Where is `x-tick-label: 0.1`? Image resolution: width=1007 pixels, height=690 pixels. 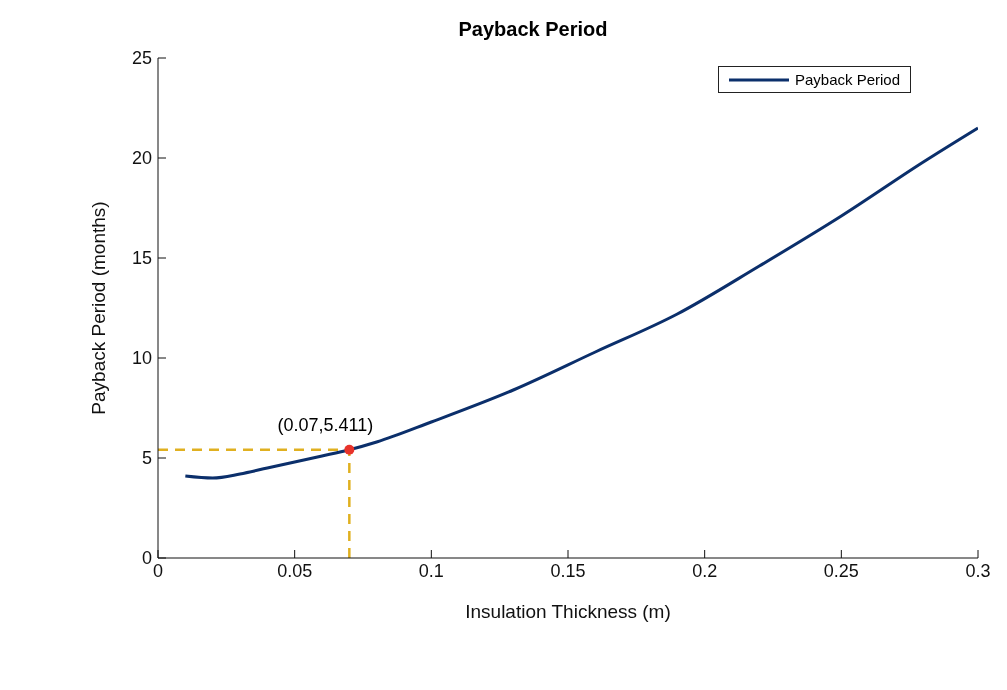 x-tick-label: 0.1 is located at coordinates (431, 570).